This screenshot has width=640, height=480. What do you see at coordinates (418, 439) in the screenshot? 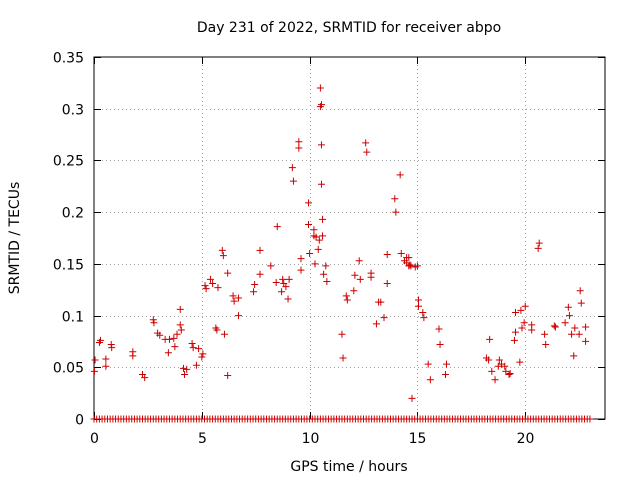
I see `x-tick-label: 15` at bounding box center [418, 439].